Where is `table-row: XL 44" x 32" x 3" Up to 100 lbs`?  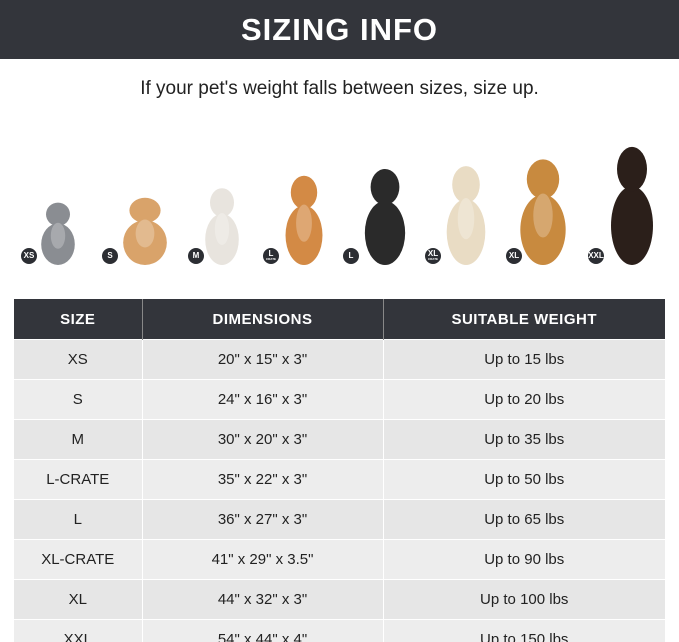
table-row: XL 44" x 32" x 3" Up to 100 lbs is located at coordinates (339, 599).